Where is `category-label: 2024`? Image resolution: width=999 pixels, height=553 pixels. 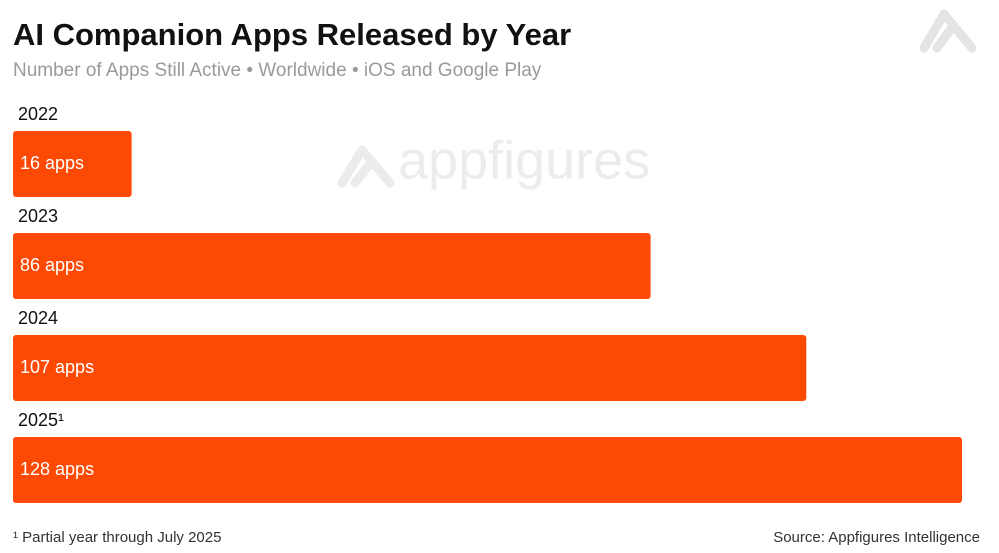 category-label: 2024 is located at coordinates (38, 318).